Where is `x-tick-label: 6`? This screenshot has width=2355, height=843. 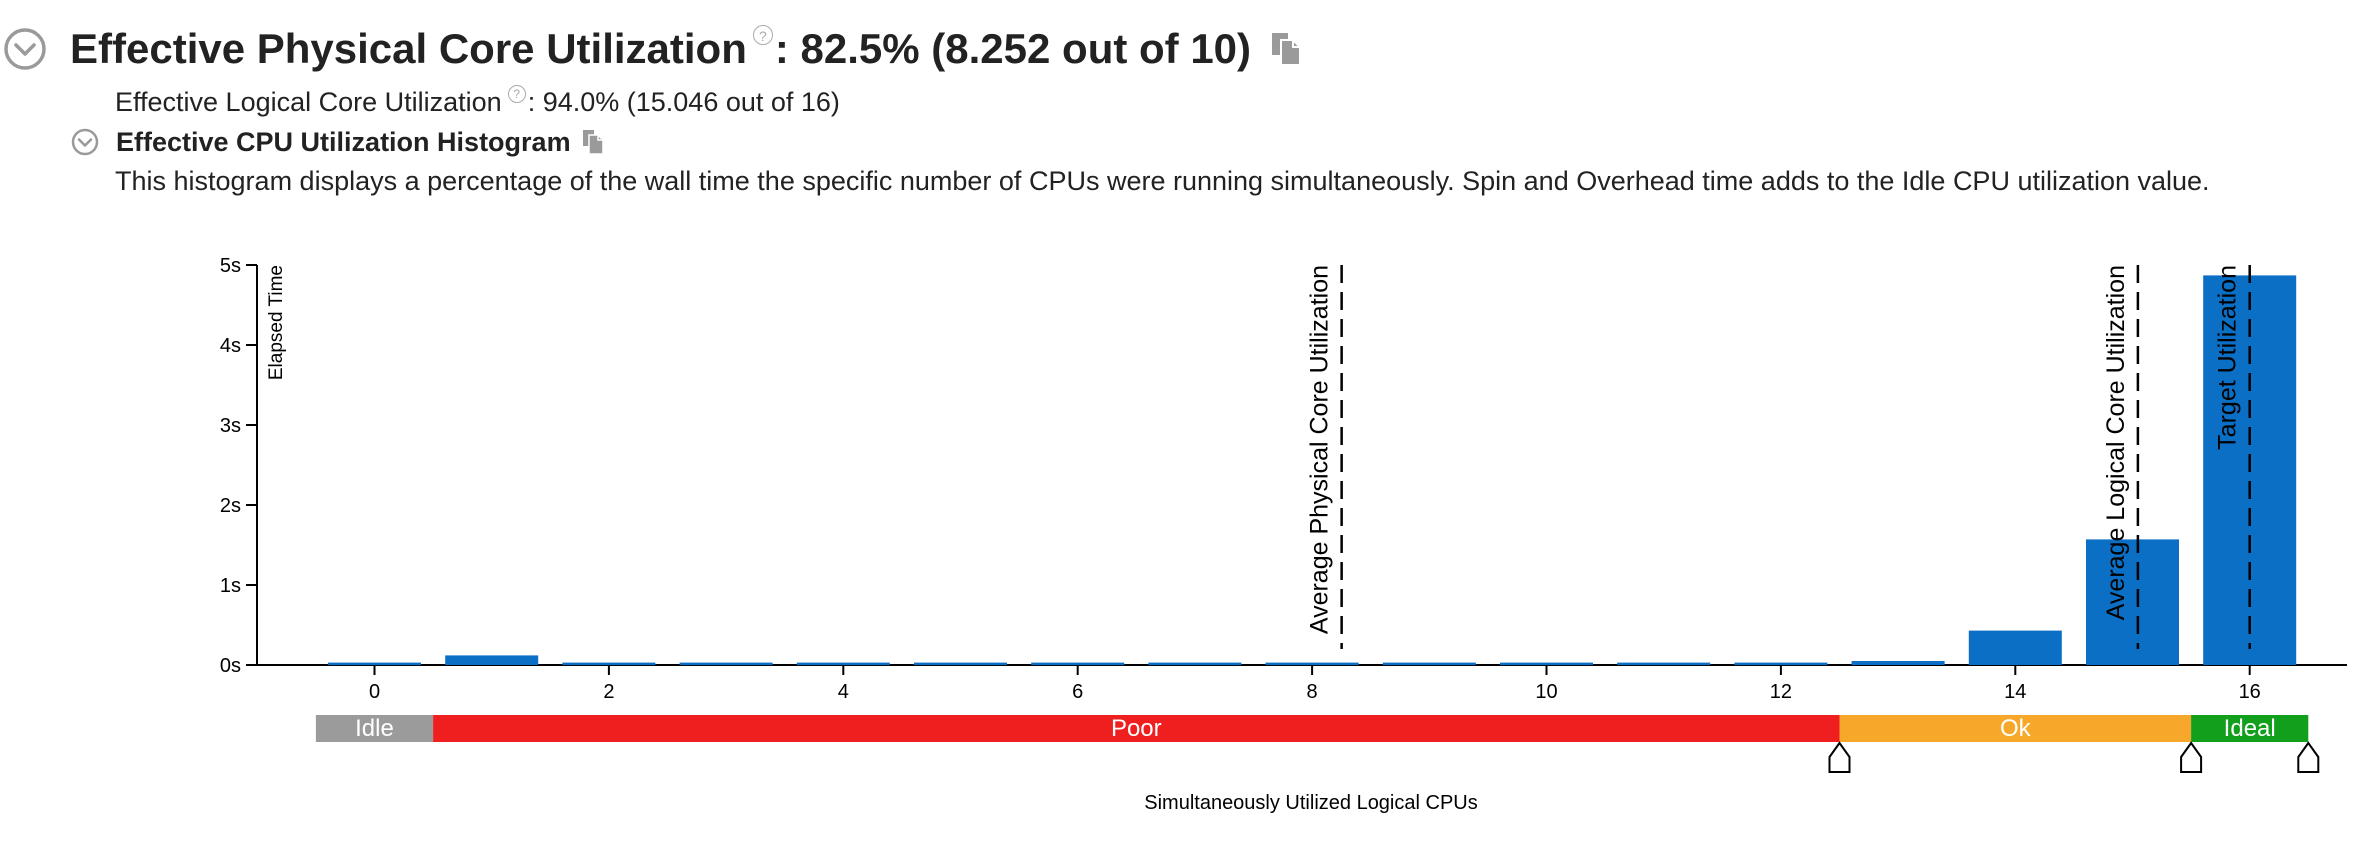 x-tick-label: 6 is located at coordinates (1077, 692).